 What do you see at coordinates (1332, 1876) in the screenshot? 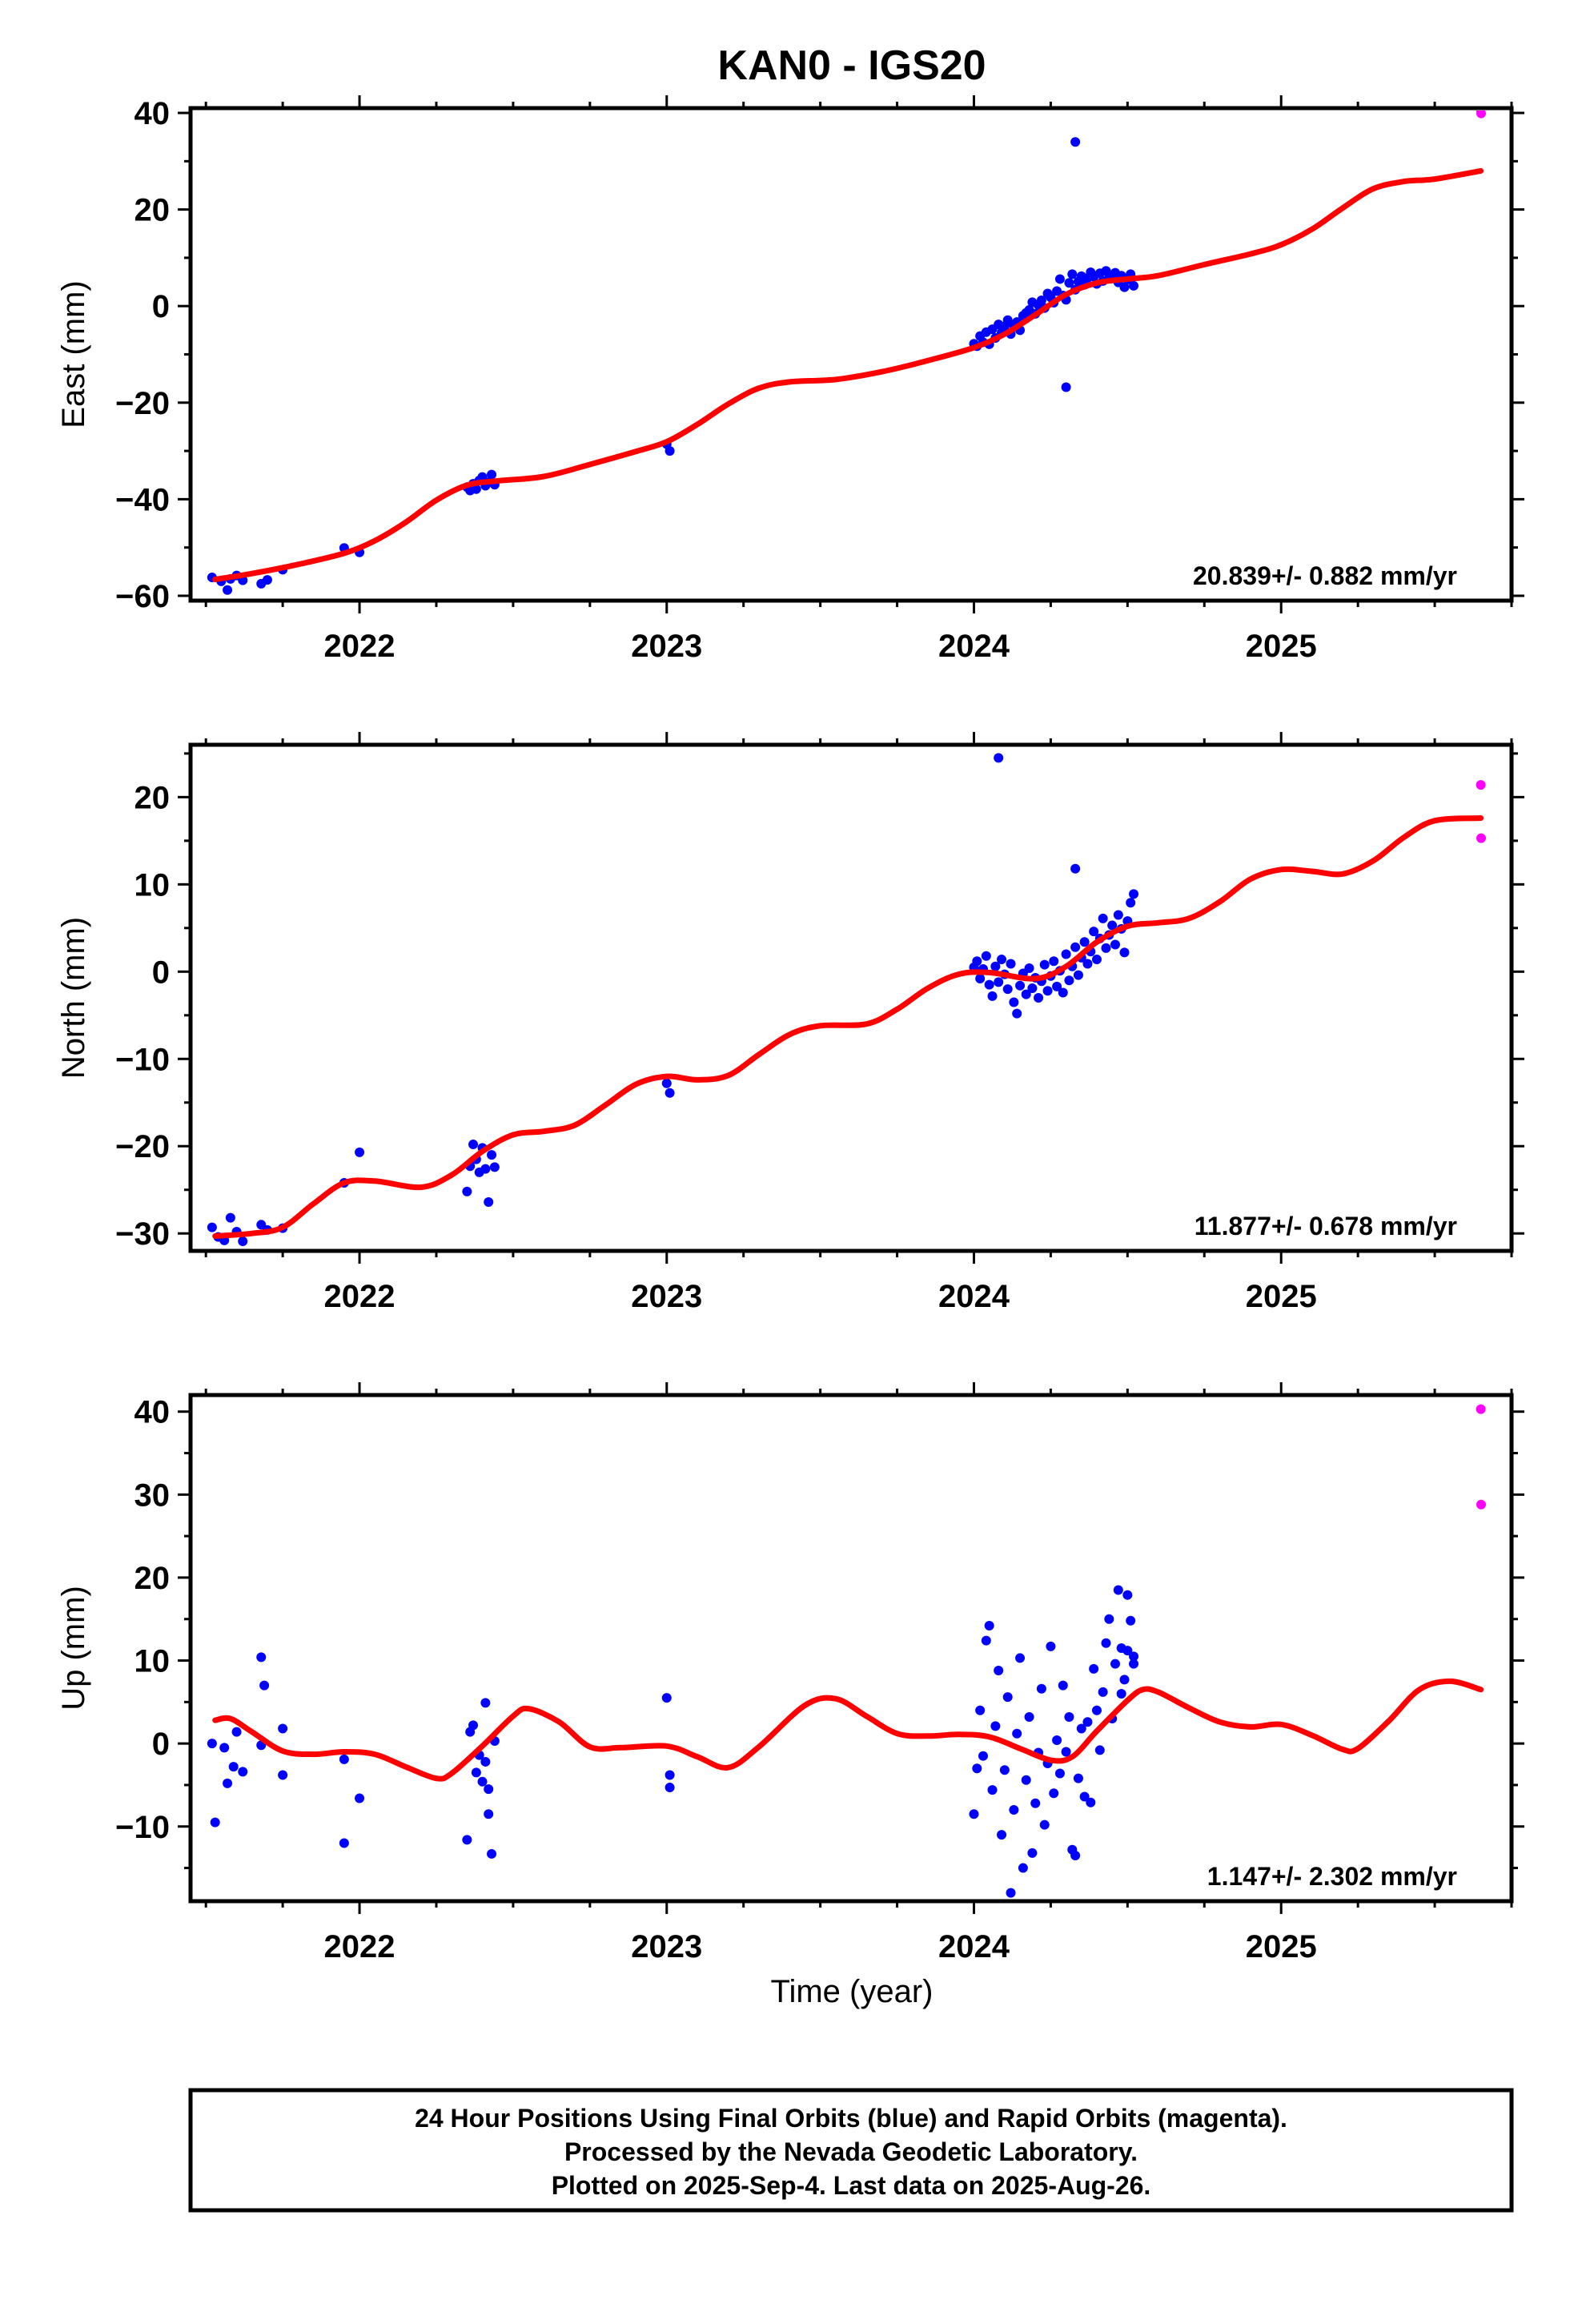
I see `velocity-rate-label: 1.147+/- 2.302 mm/yr` at bounding box center [1332, 1876].